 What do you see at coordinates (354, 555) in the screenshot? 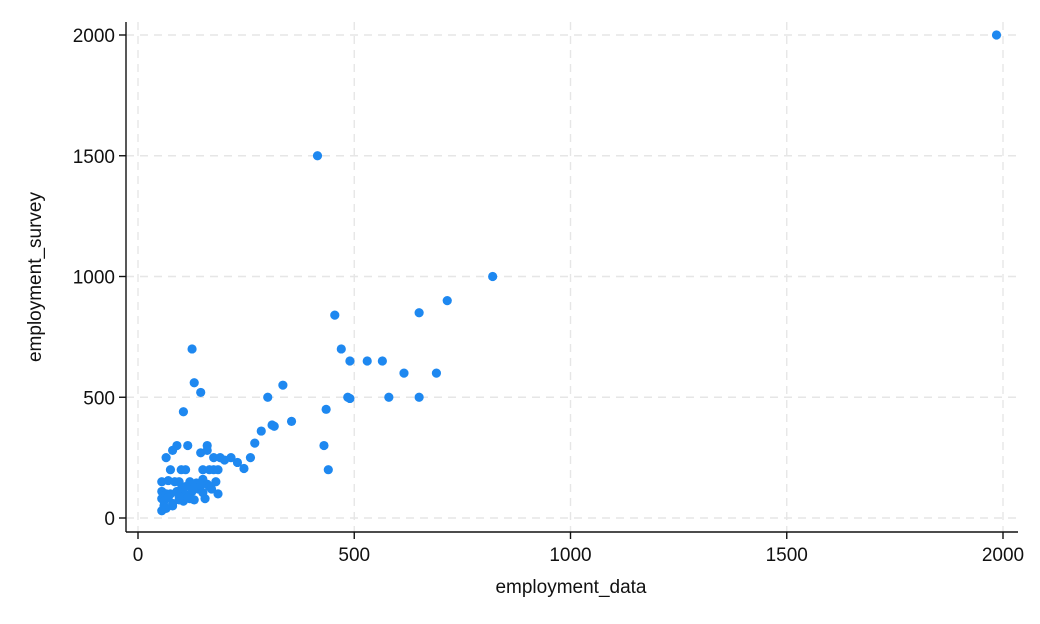
I see `x-tick-label: 500` at bounding box center [354, 555].